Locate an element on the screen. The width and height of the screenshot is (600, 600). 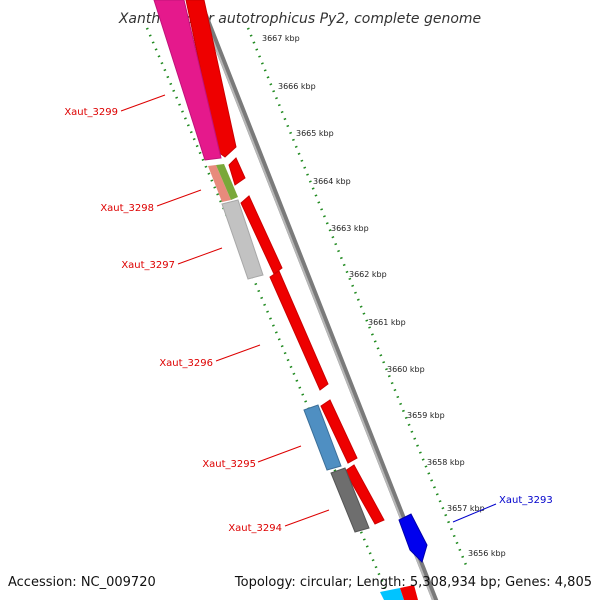
darkgrey-gene is located at coordinates (350, 500).